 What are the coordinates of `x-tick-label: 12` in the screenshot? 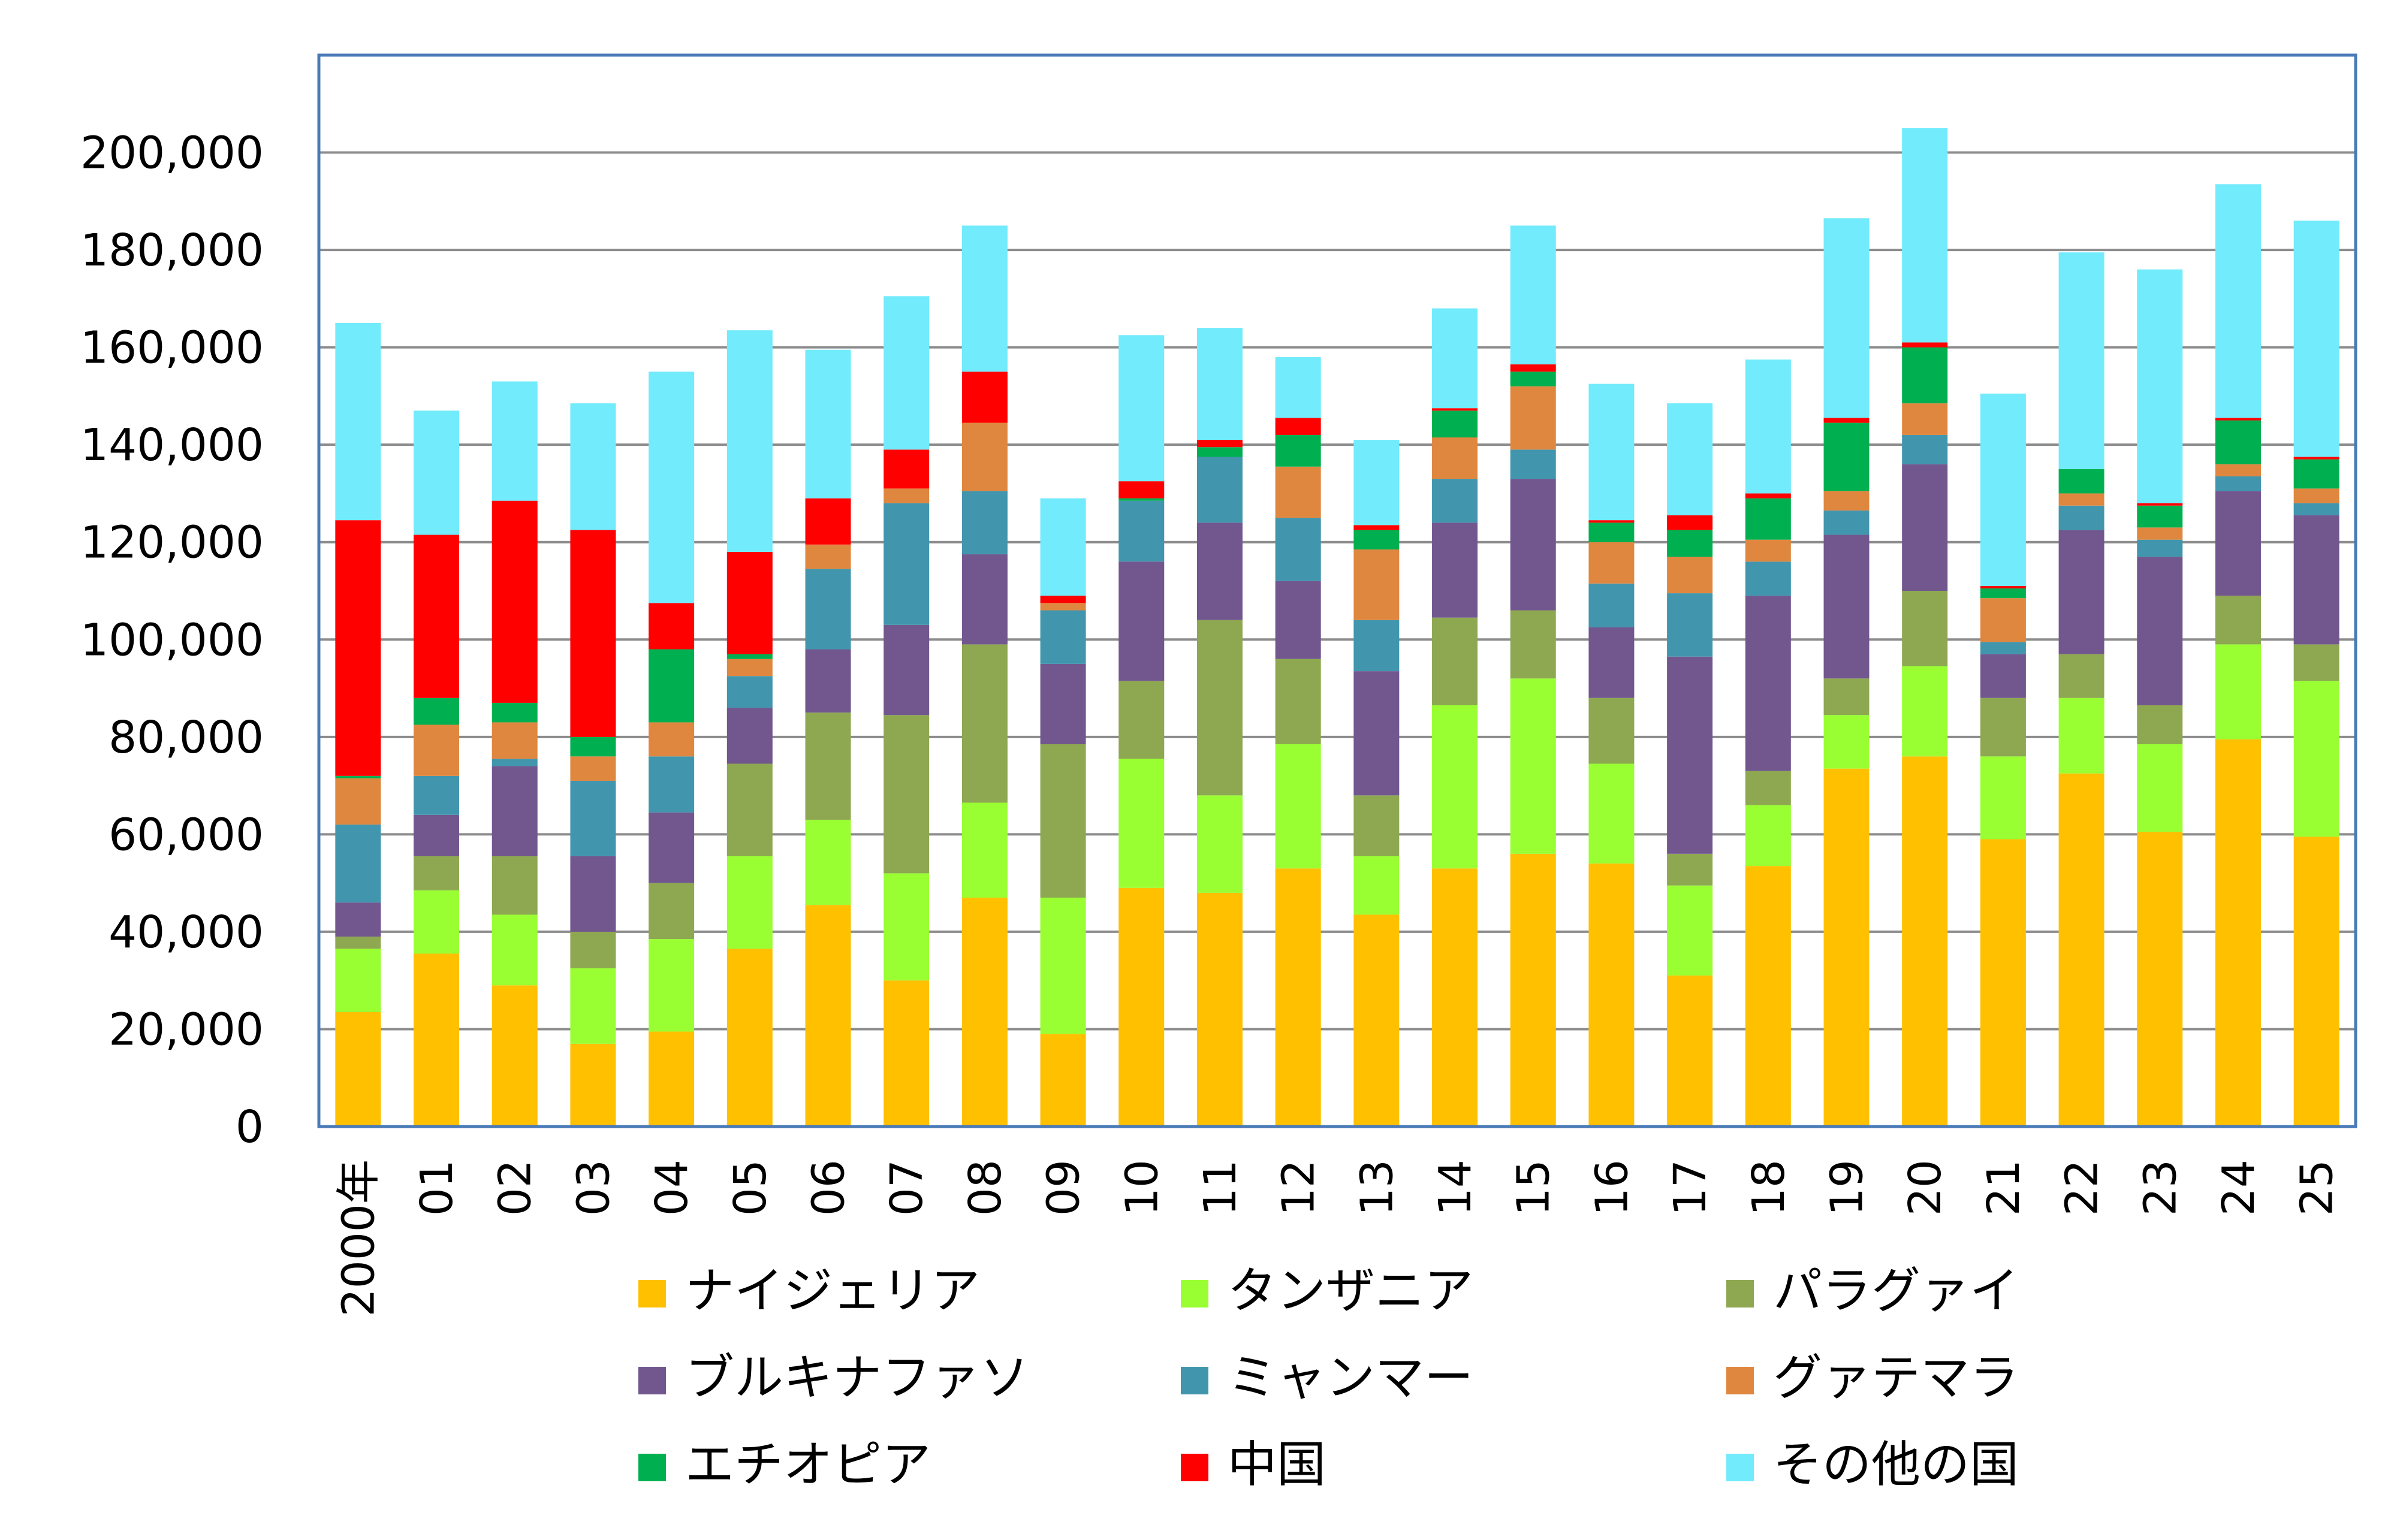 It's located at (1299, 1187).